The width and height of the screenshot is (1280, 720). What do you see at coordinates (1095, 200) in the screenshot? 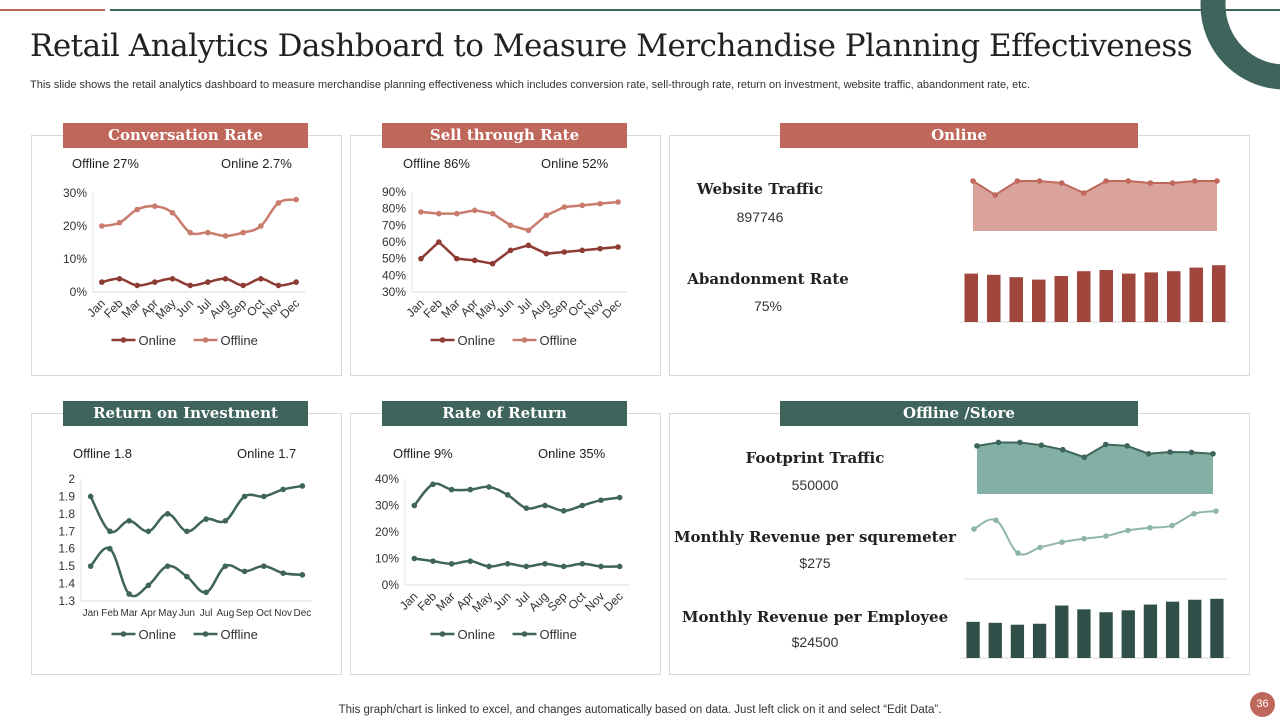
I see `website-traffic-chart` at bounding box center [1095, 200].